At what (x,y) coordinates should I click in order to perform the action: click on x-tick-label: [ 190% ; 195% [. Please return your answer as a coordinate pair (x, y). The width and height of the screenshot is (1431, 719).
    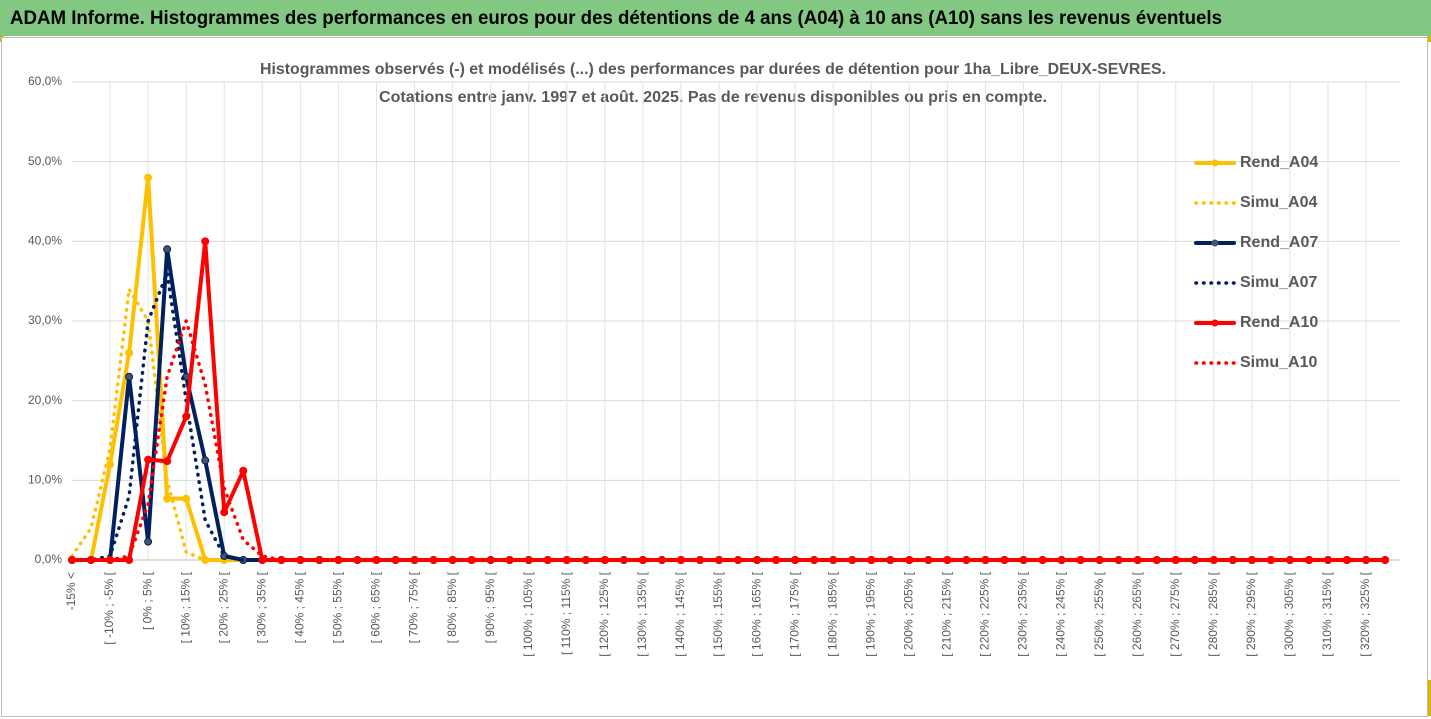
    Looking at the image, I should click on (870, 613).